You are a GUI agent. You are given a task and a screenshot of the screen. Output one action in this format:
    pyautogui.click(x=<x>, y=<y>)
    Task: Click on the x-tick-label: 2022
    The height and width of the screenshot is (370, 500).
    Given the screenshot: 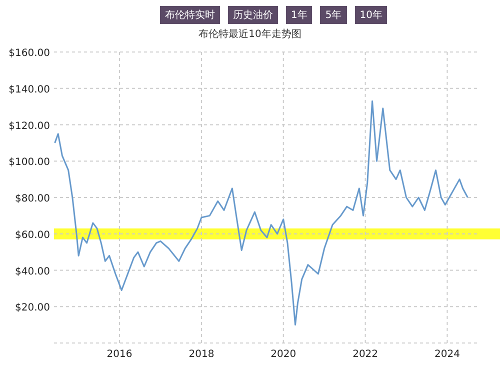 What is the action you would take?
    pyautogui.click(x=365, y=354)
    